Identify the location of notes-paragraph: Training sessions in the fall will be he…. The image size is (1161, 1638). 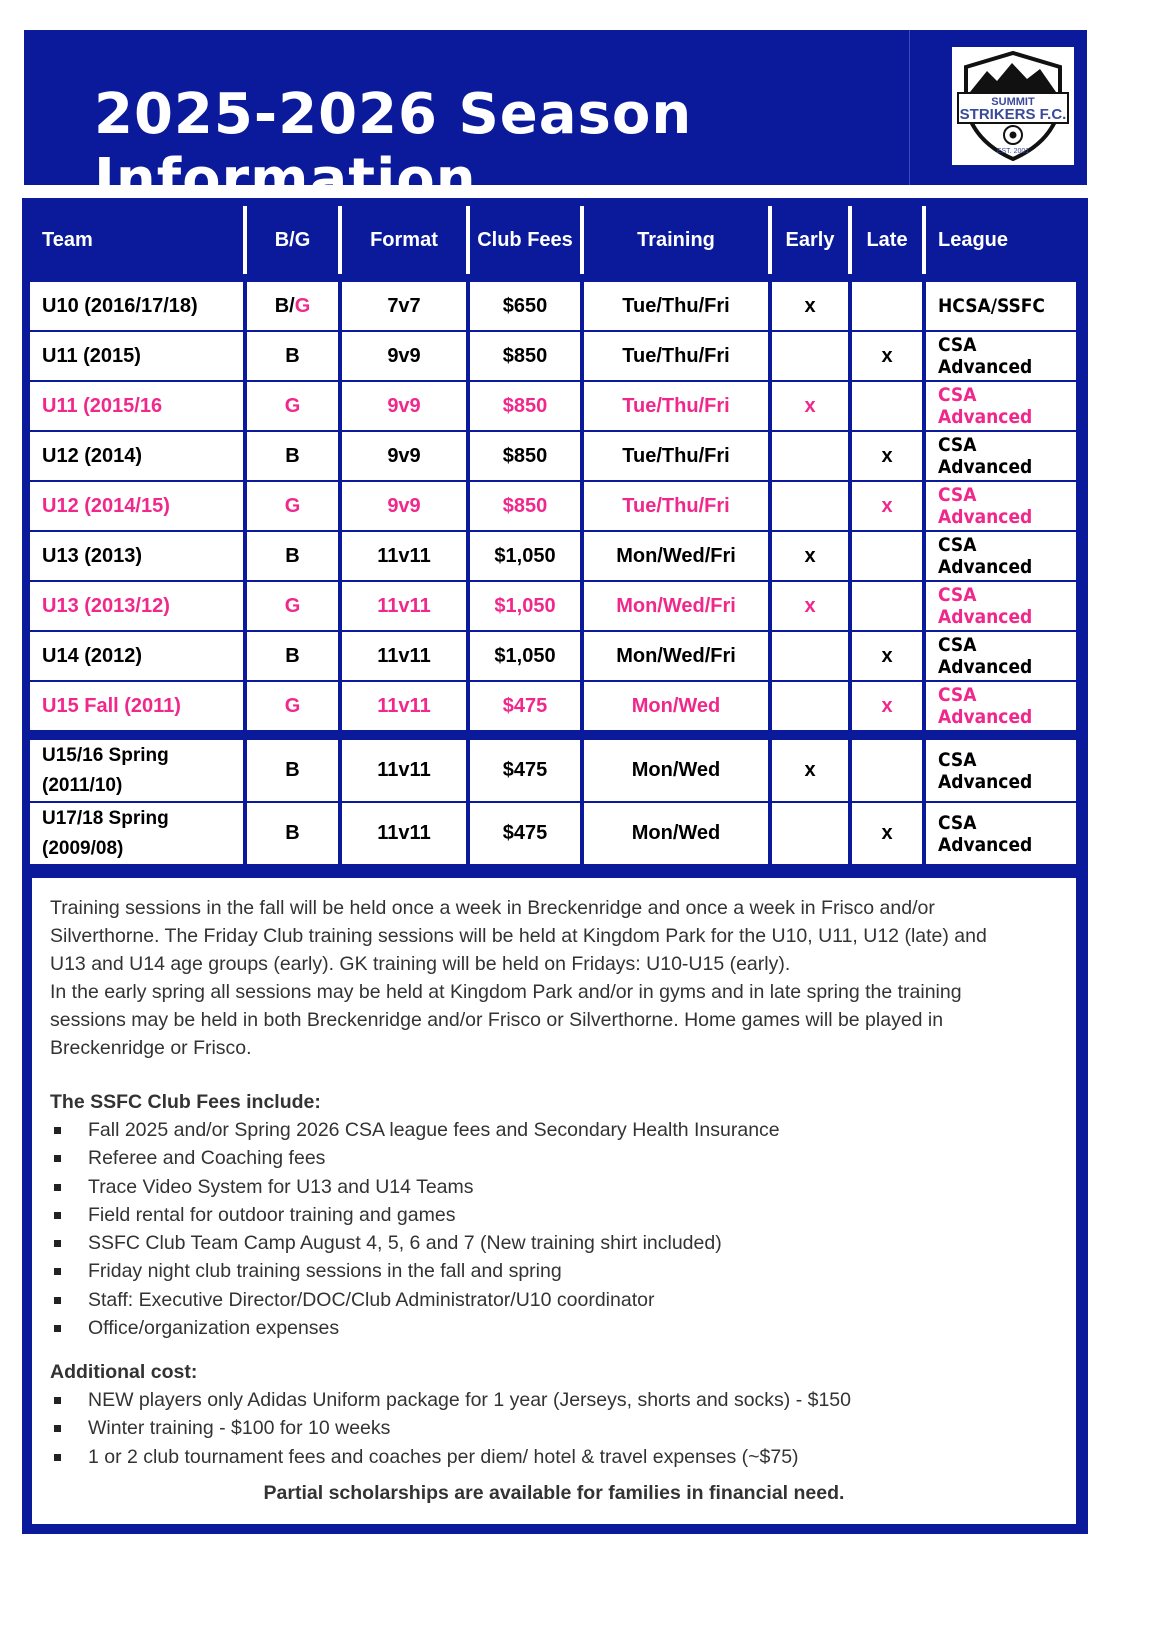
(518, 936).